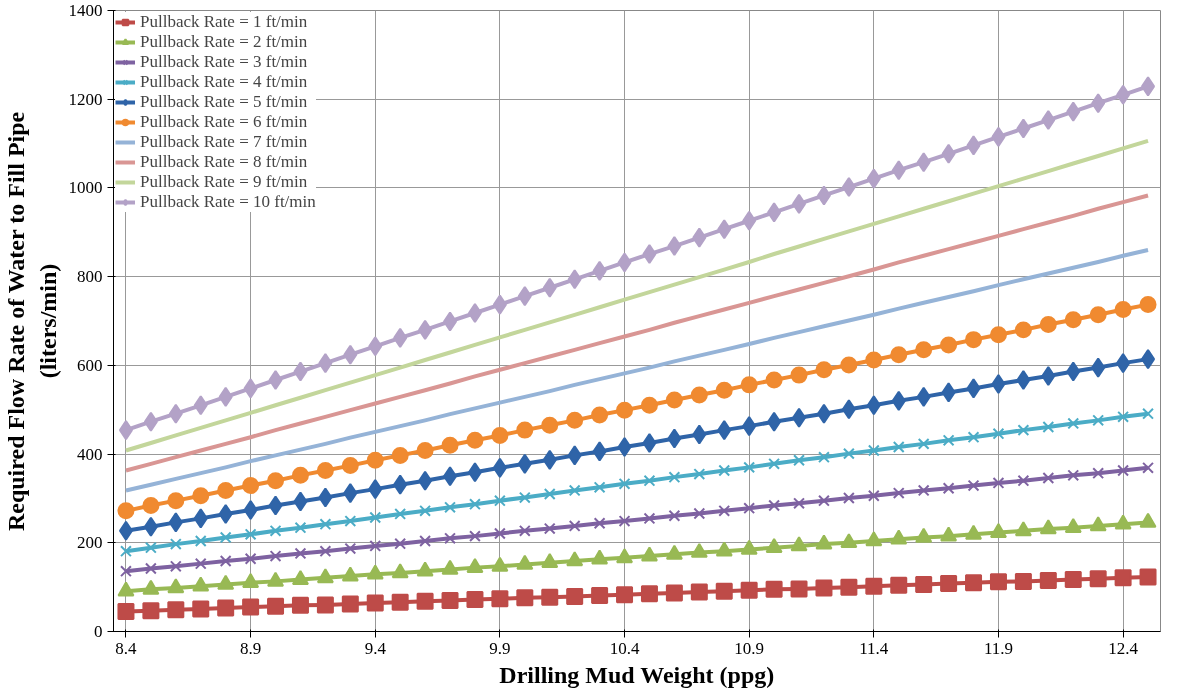  What do you see at coordinates (224, 22) in the screenshot?
I see `legend-label: Pullback Rate = 1 ft/min` at bounding box center [224, 22].